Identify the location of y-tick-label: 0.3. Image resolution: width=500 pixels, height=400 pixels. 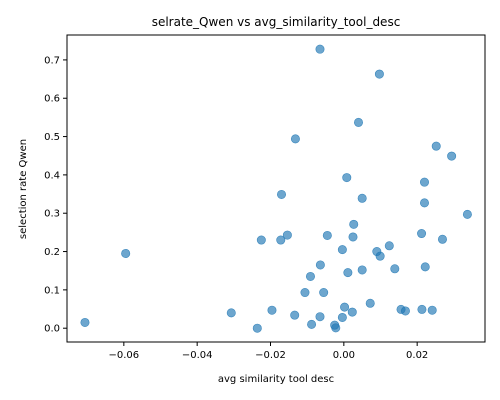
(52, 214).